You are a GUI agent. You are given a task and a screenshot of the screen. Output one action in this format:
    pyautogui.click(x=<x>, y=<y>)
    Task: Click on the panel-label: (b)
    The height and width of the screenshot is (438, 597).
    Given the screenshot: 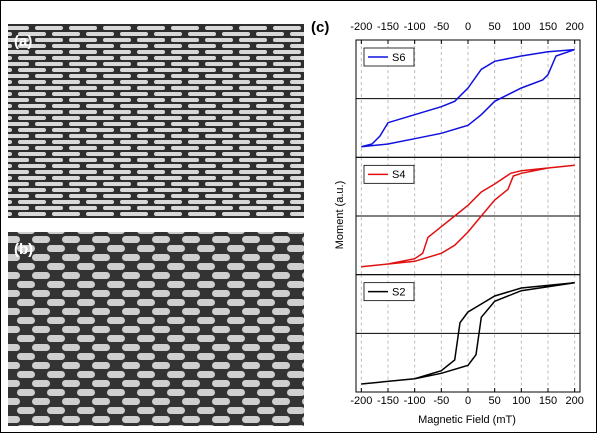 What is the action you would take?
    pyautogui.click(x=23, y=249)
    